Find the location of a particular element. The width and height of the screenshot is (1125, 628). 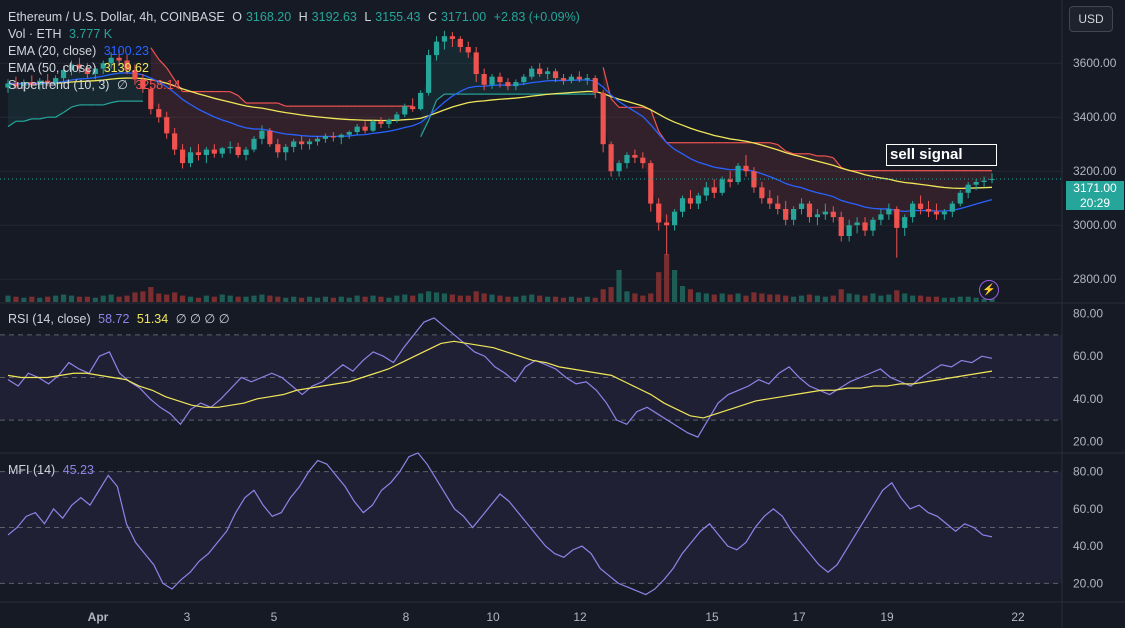

open-value: 3168.20 is located at coordinates (268, 17).